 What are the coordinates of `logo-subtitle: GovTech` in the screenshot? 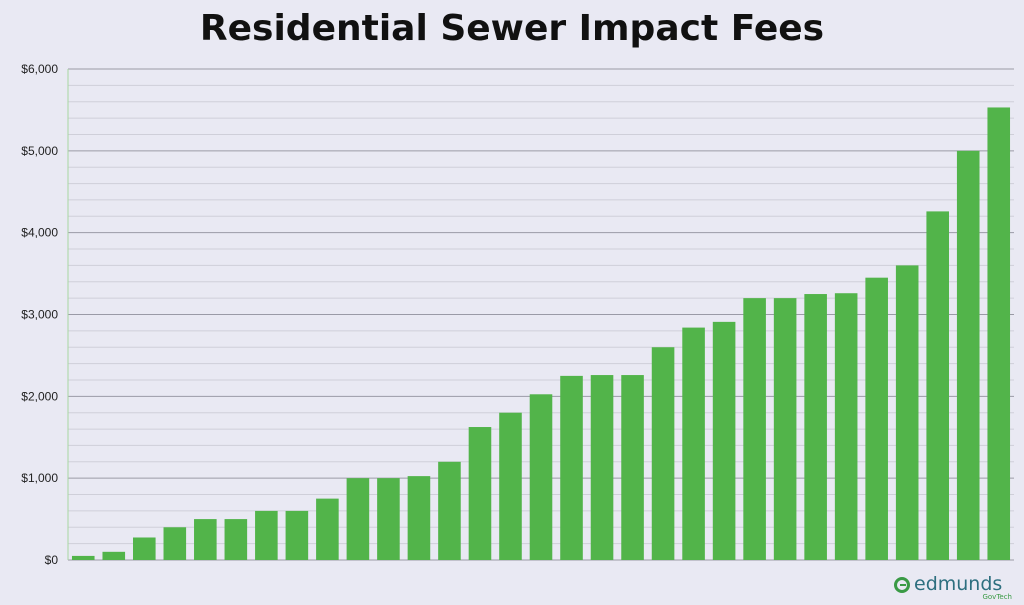 It's located at (997, 597).